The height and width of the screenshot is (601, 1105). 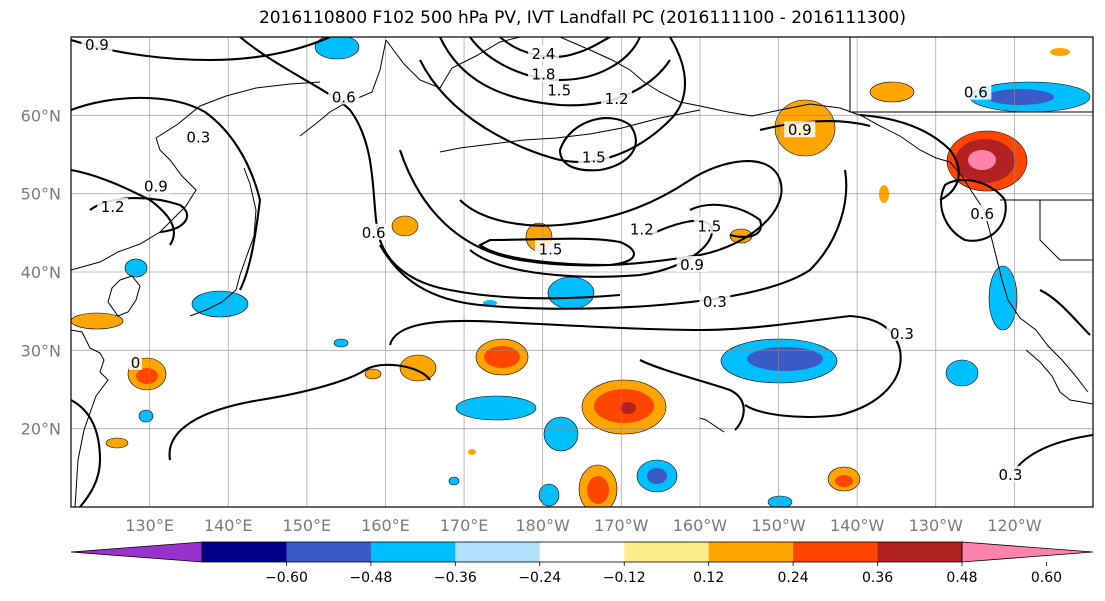 I want to click on colorbar-label: −0.48, so click(x=370, y=578).